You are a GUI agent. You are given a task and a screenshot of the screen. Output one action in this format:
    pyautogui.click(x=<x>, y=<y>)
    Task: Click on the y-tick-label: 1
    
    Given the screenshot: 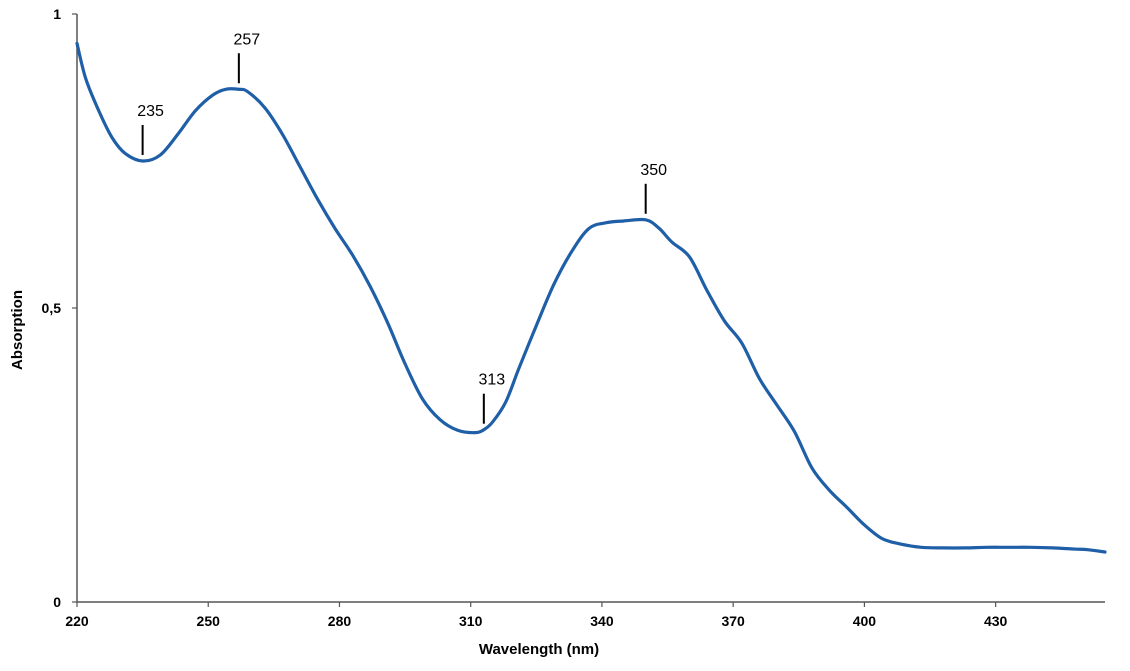 What is the action you would take?
    pyautogui.click(x=57, y=14)
    